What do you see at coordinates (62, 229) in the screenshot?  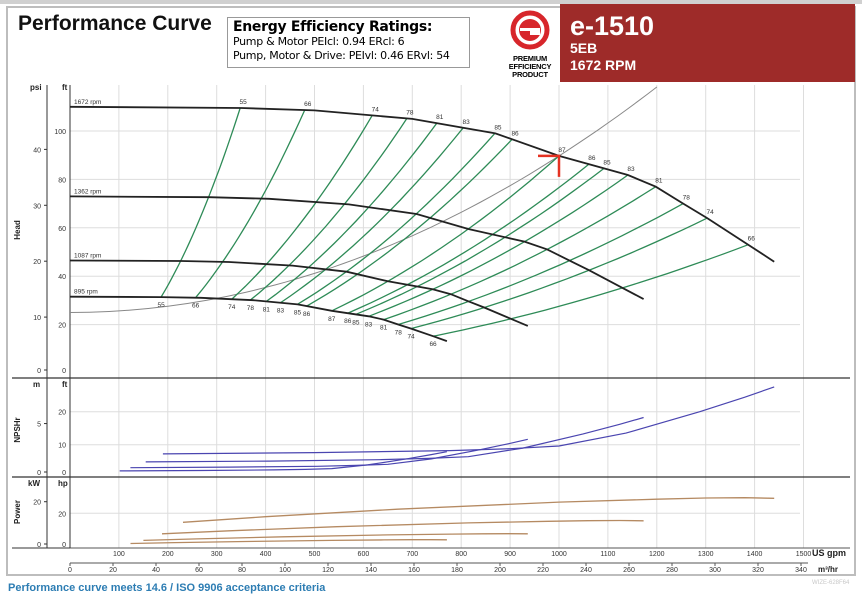 I see `ft-tick-label: 60` at bounding box center [62, 229].